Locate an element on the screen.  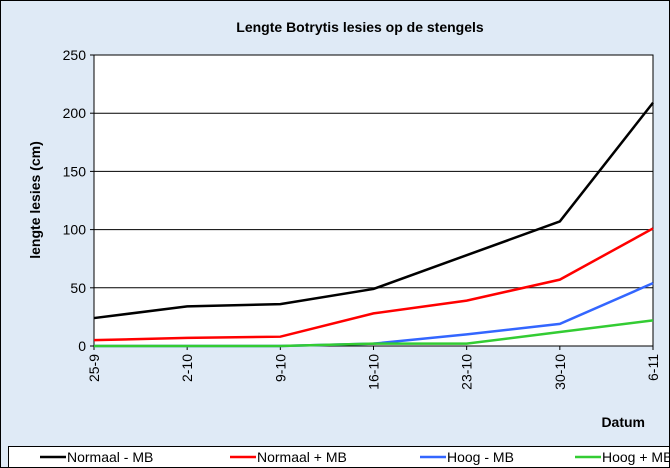
y-tick-label: 100 is located at coordinates (75, 230).